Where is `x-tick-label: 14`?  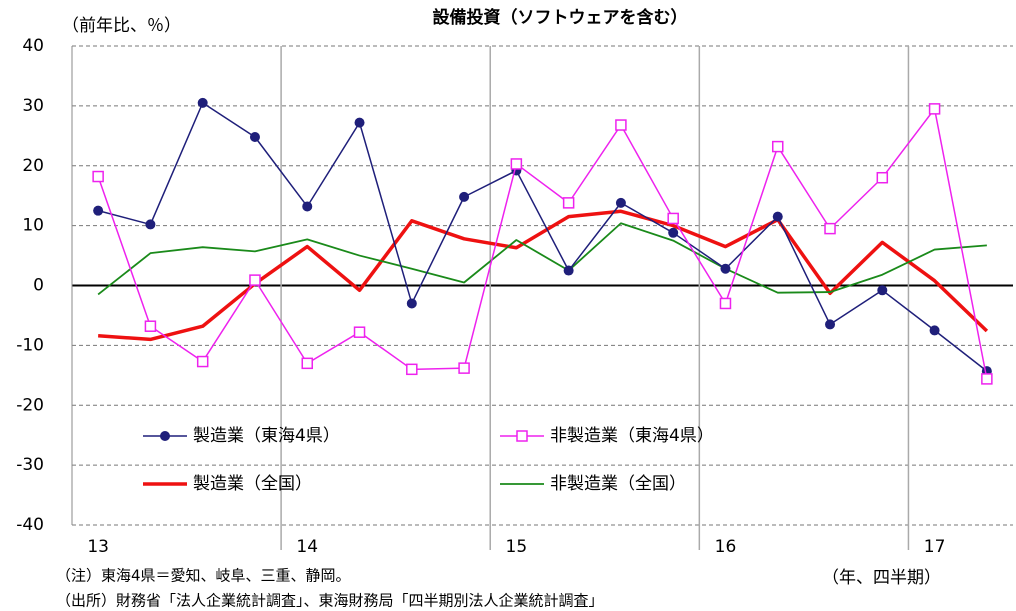 x-tick-label: 14 is located at coordinates (307, 547).